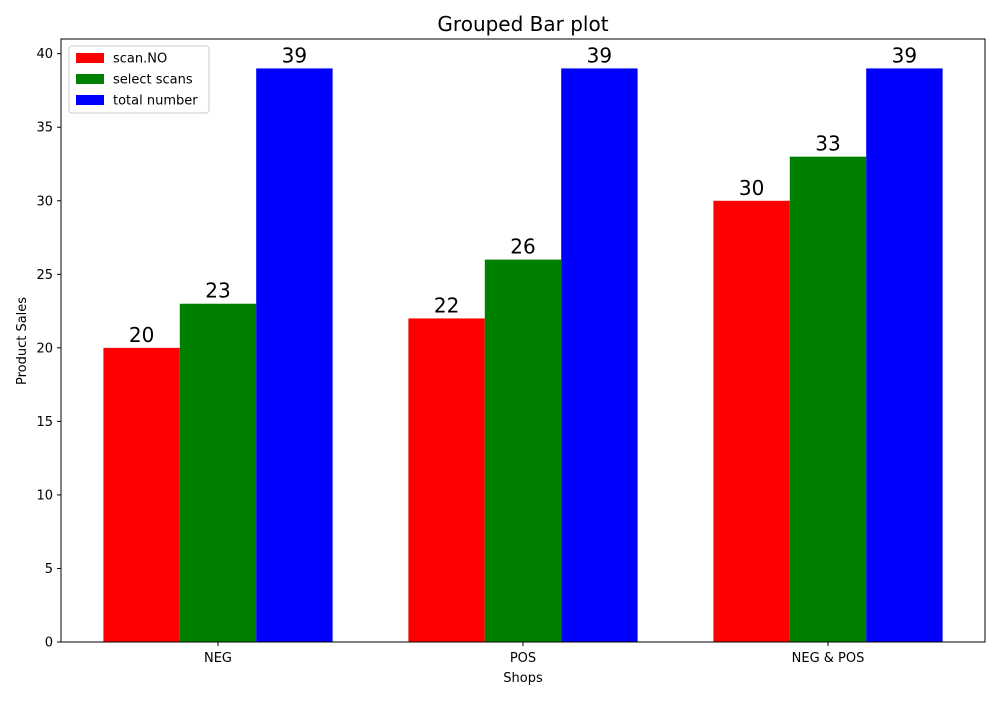 This screenshot has height=704, width=1000. I want to click on data-label-scan-no-neg: 20, so click(141, 335).